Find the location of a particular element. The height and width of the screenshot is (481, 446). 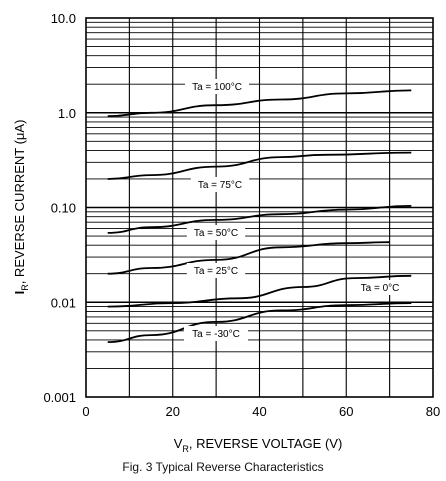

y-tick-label: 1.0 is located at coordinates (67, 113).